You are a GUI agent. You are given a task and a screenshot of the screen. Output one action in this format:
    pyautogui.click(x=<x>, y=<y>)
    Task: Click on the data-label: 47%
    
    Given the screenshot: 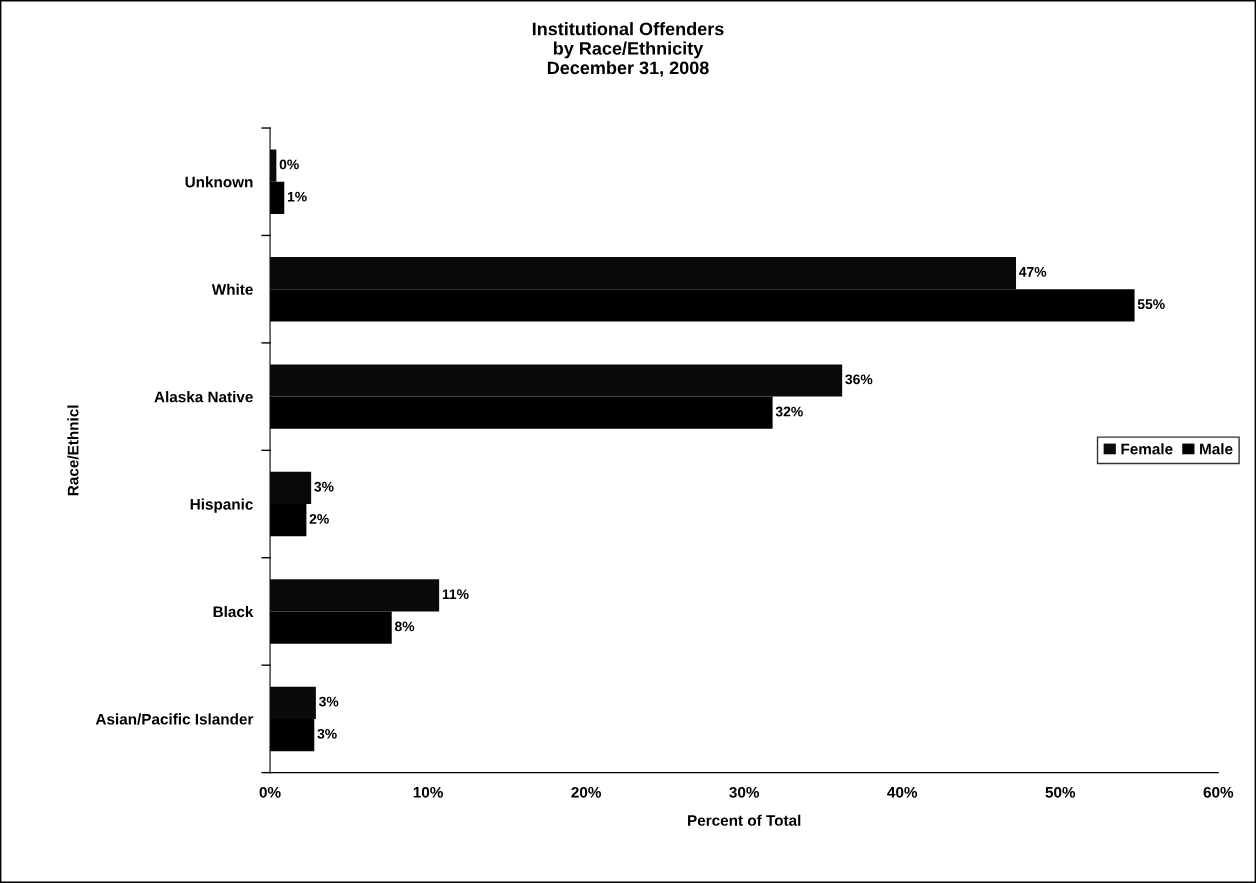 What is the action you would take?
    pyautogui.click(x=1033, y=272)
    